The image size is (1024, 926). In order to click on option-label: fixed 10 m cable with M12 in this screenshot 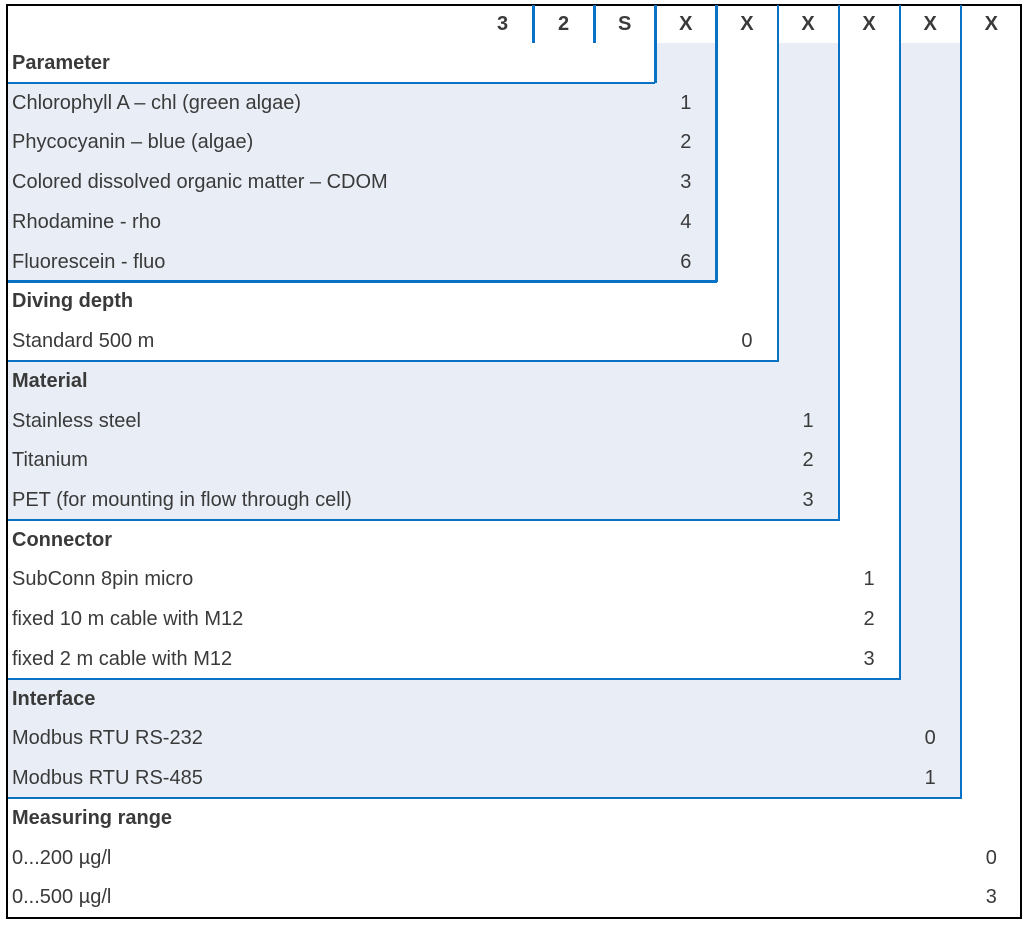, I will do `click(128, 619)`.